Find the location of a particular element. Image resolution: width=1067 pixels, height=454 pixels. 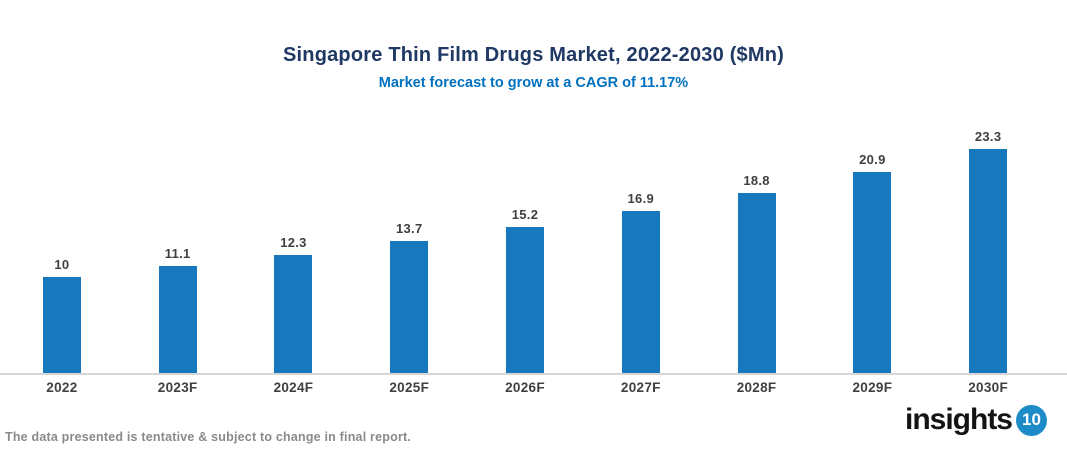

x-axis-tick-label: 2026F is located at coordinates (525, 387).